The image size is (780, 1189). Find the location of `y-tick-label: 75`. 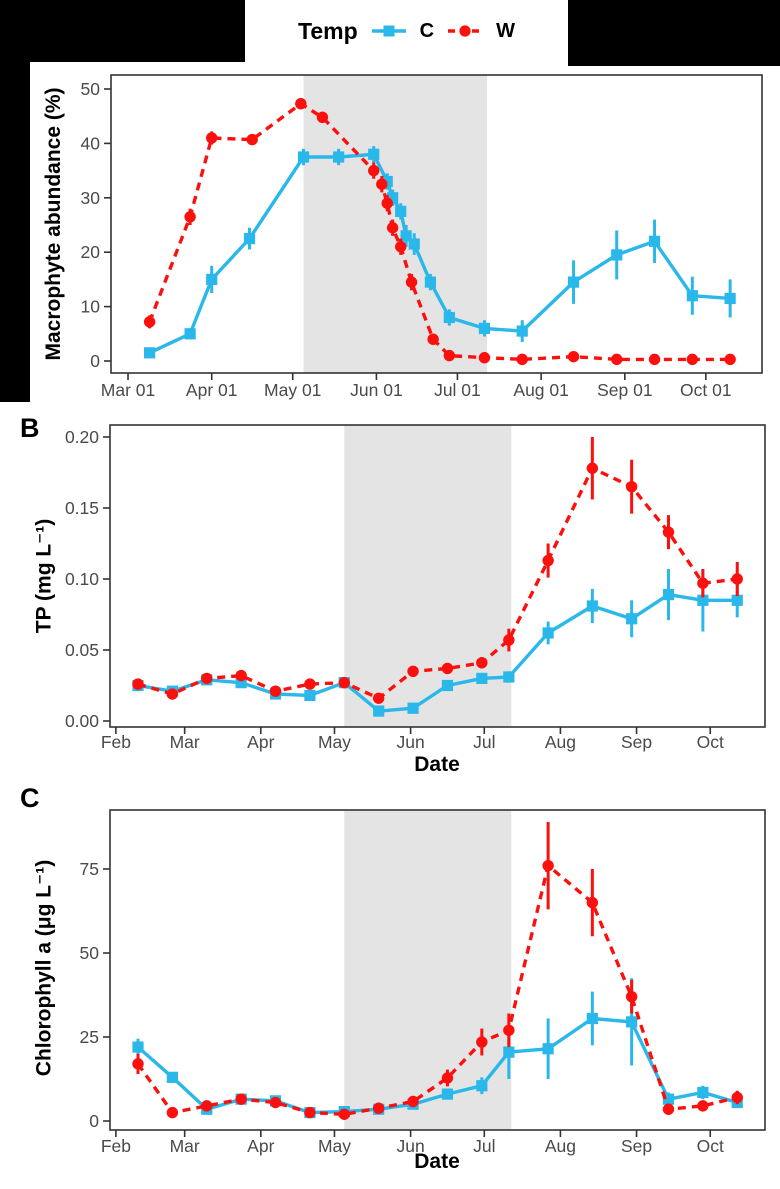

y-tick-label: 75 is located at coordinates (89, 869).